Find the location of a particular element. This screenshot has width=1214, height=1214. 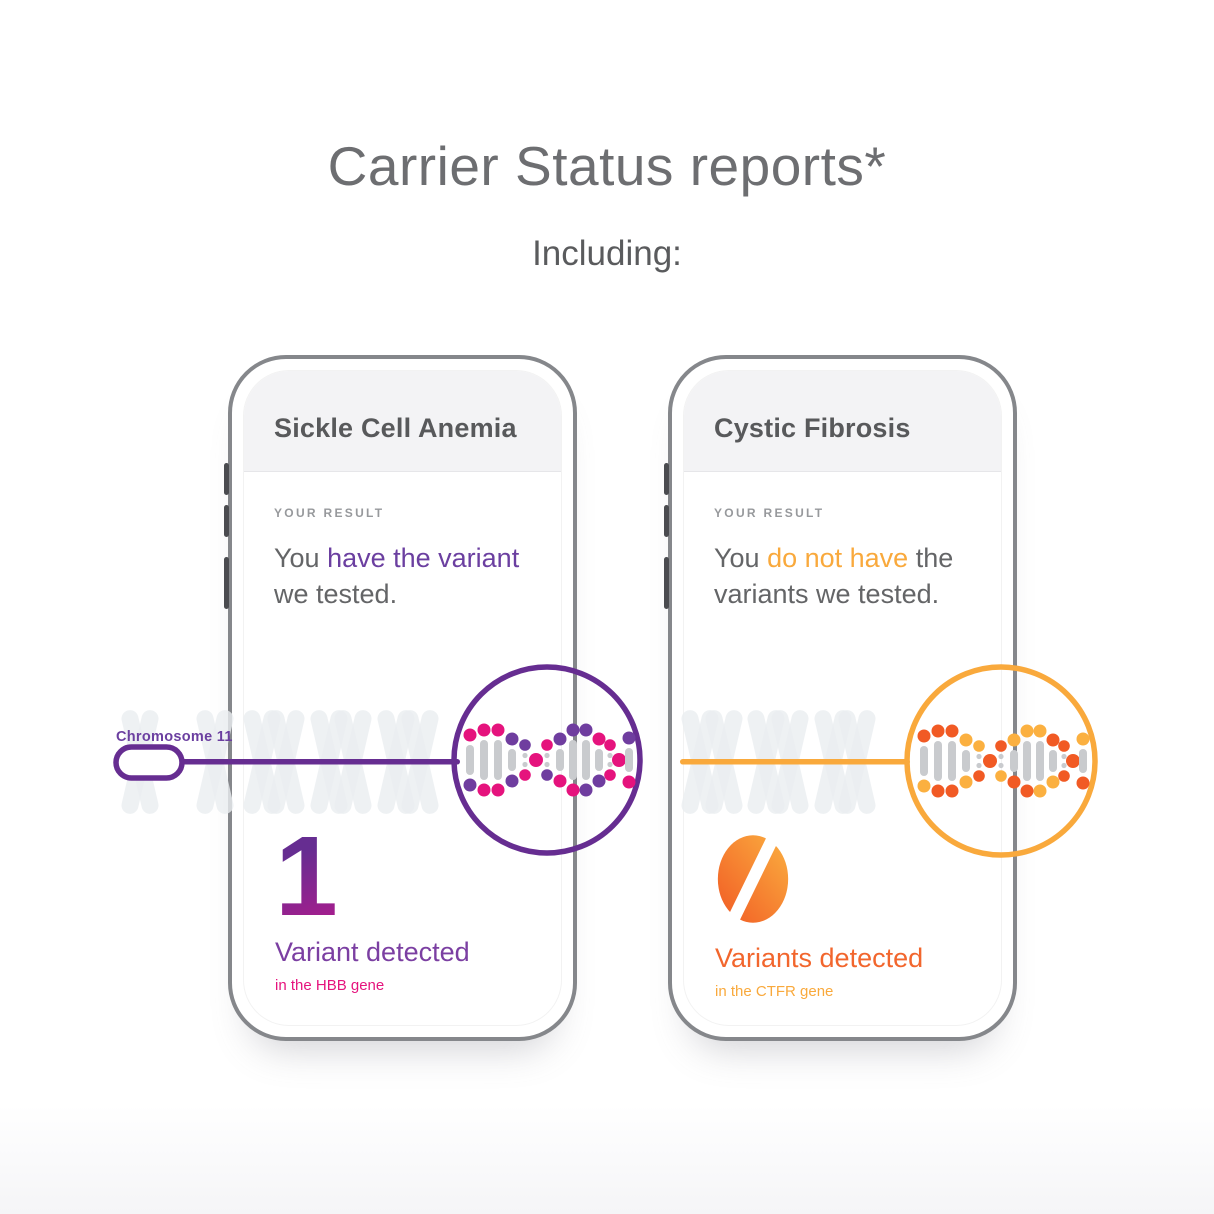

report-title: Cystic Fibrosis is located at coordinates (812, 427).